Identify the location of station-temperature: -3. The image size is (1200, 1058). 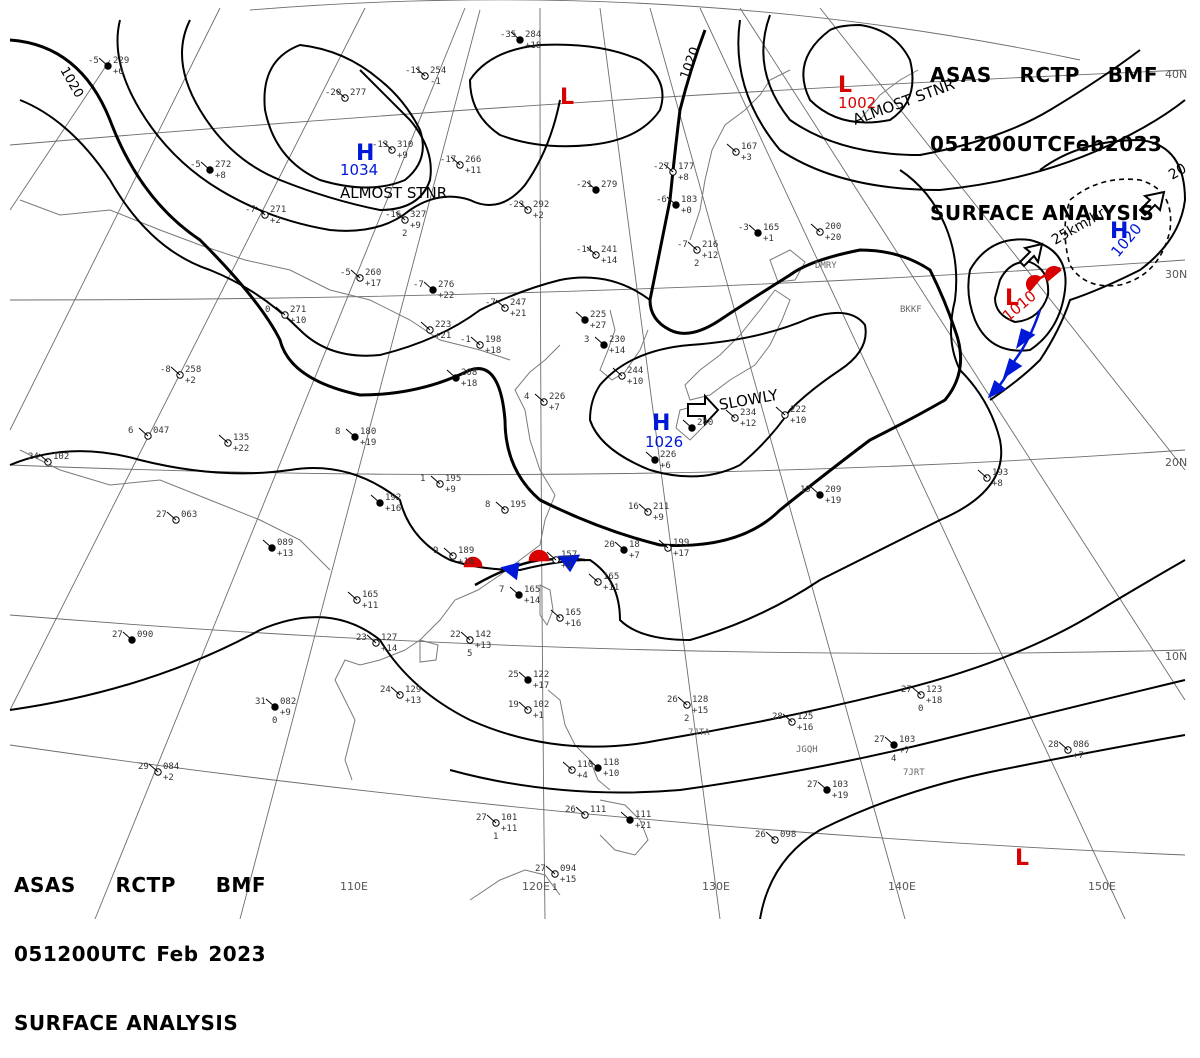
(743, 228).